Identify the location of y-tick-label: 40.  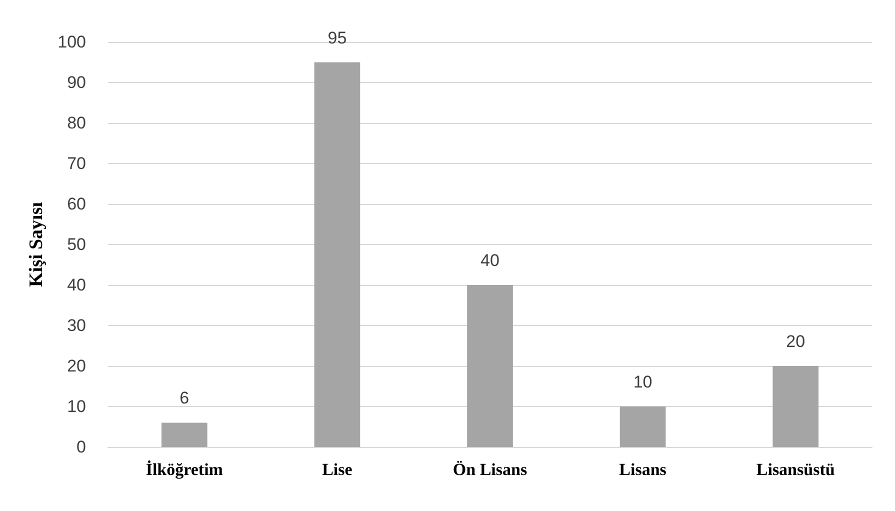
(76, 285).